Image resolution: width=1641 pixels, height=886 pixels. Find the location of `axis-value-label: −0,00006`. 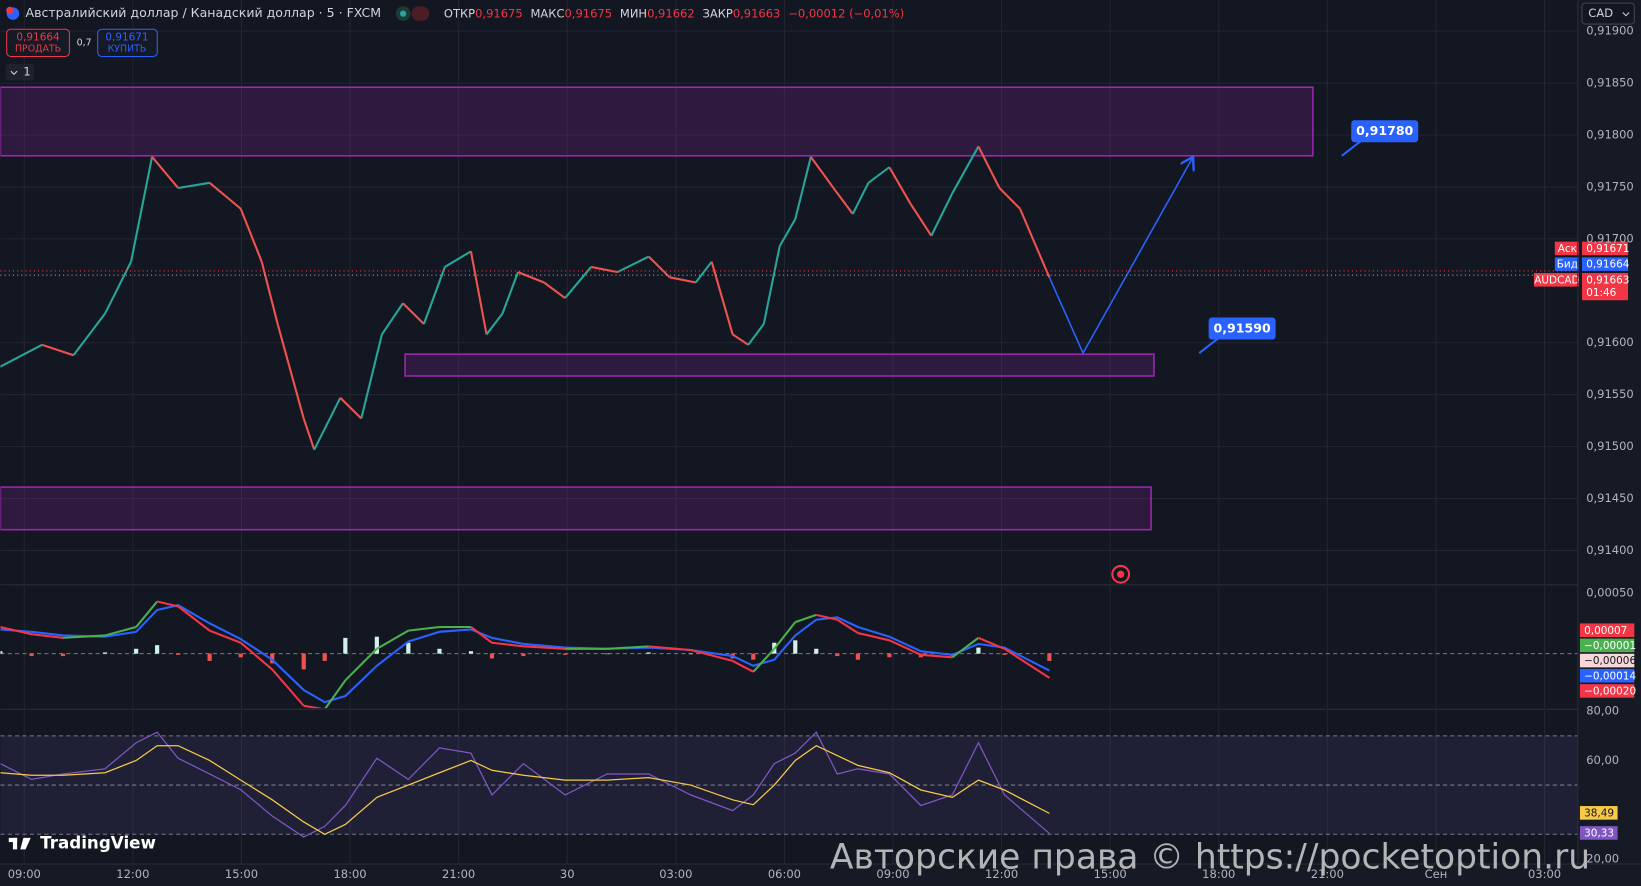

axis-value-label: −0,00006 is located at coordinates (1610, 661).